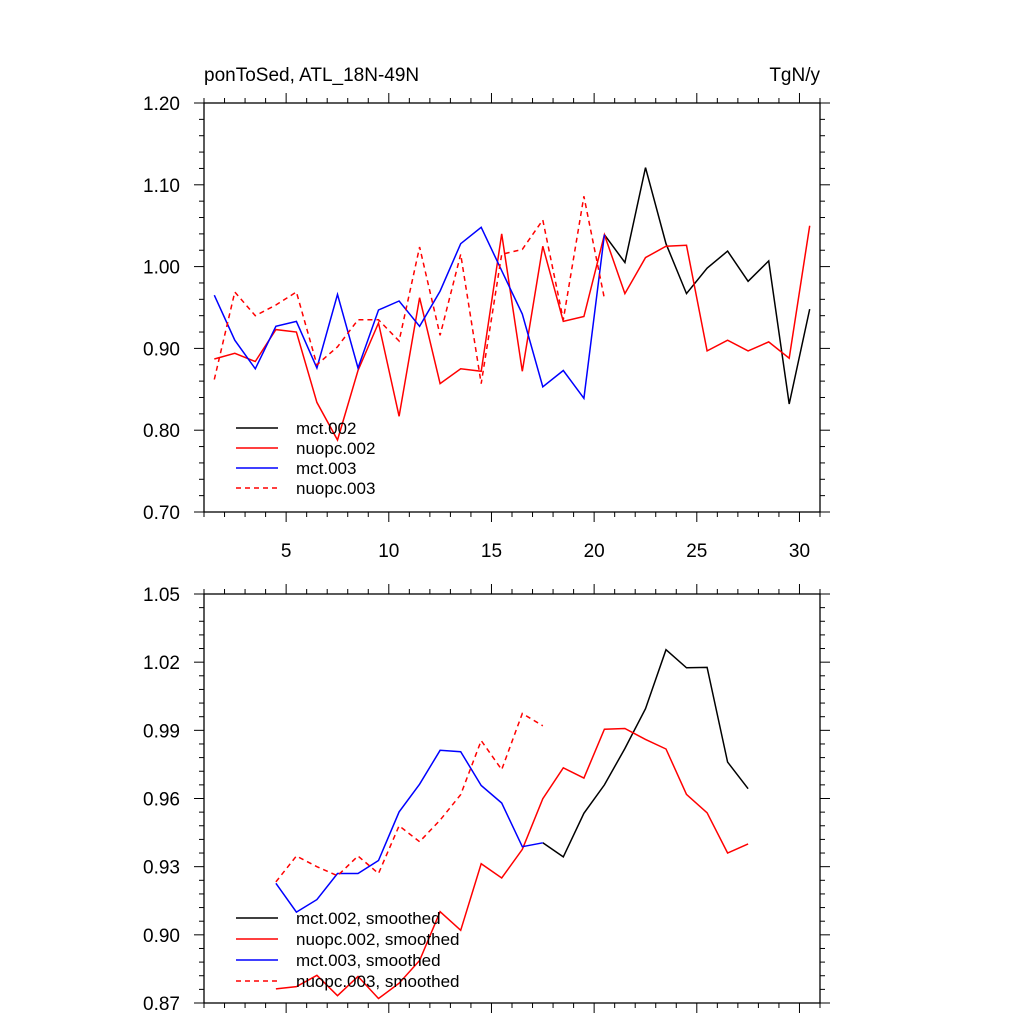 This screenshot has height=1024, width=1024. I want to click on legend-label: nuopc.002, smoothed, so click(378, 939).